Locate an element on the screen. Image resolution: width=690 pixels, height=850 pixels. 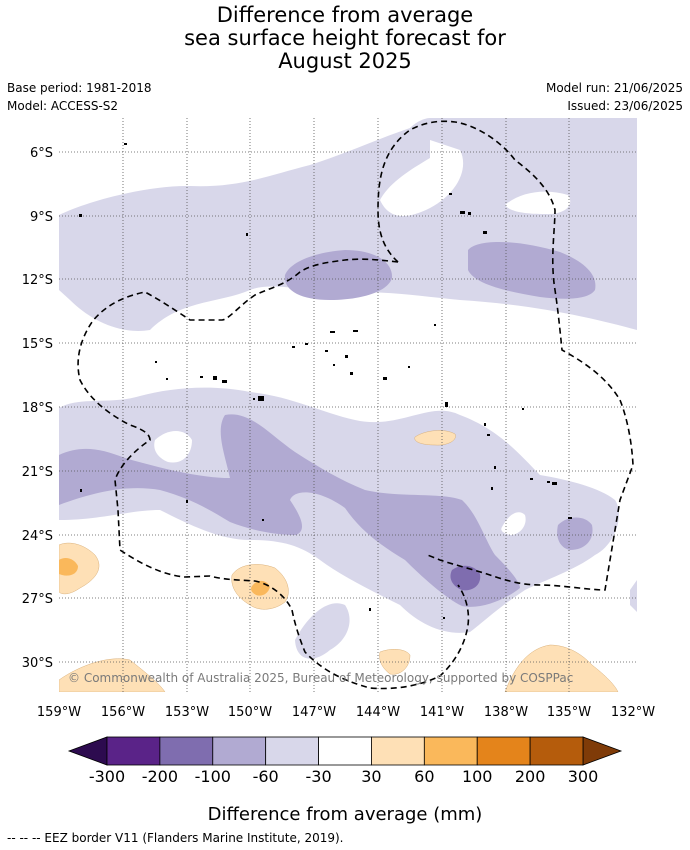
colorbar-label: Difference from average (mm) is located at coordinates (345, 814).